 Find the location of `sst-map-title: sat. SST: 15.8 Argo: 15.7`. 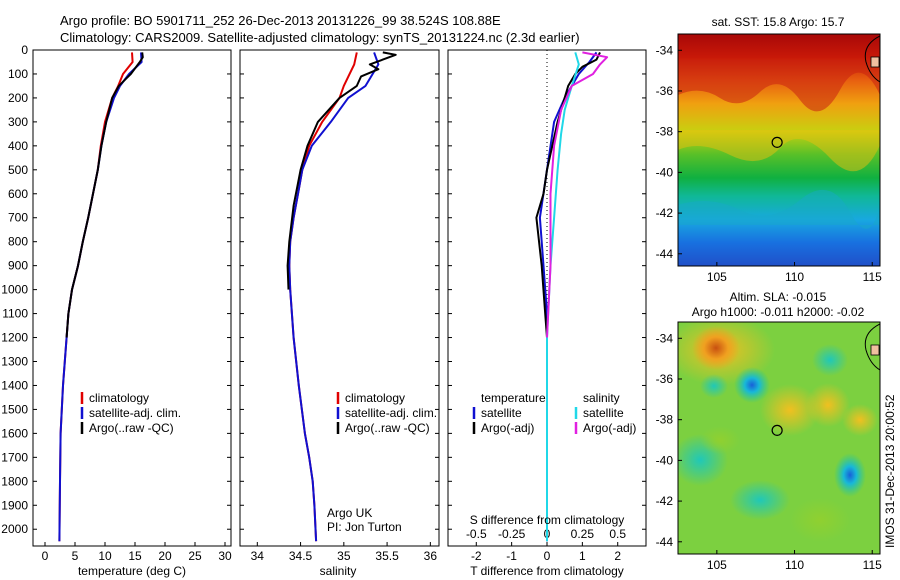

sst-map-title: sat. SST: 15.8 Argo: 15.7 is located at coordinates (778, 22).